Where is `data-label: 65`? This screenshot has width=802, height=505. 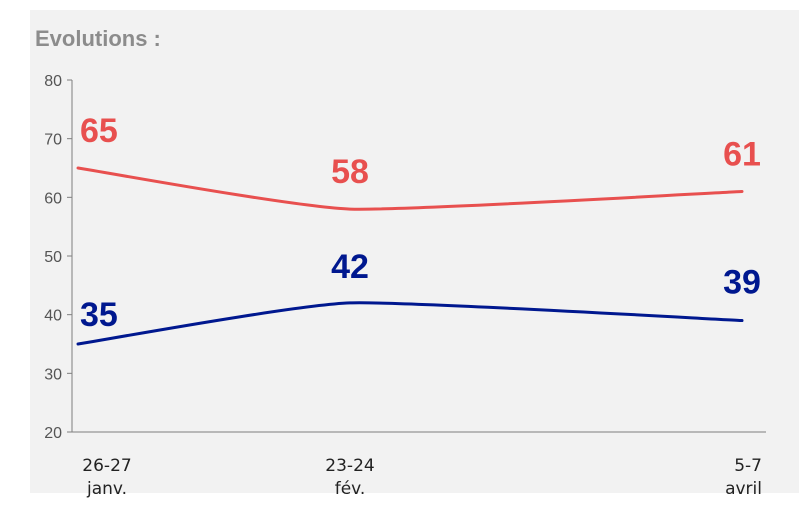 data-label: 65 is located at coordinates (99, 131).